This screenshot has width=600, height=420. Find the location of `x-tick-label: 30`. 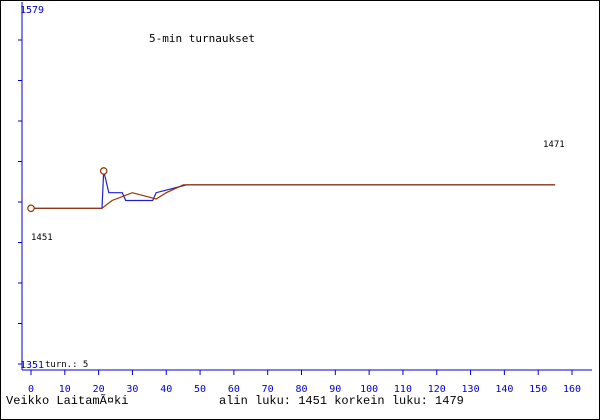

x-tick-label: 30 is located at coordinates (132, 389).